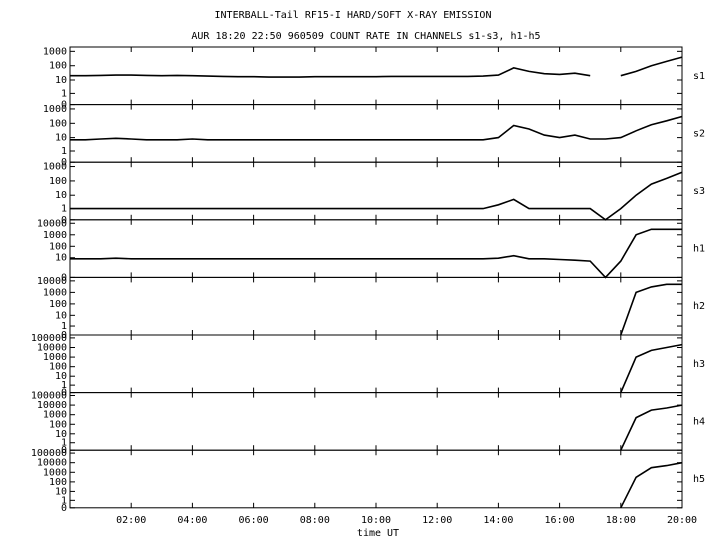  What do you see at coordinates (254, 520) in the screenshot?
I see `x-tick-label: 06:00` at bounding box center [254, 520].